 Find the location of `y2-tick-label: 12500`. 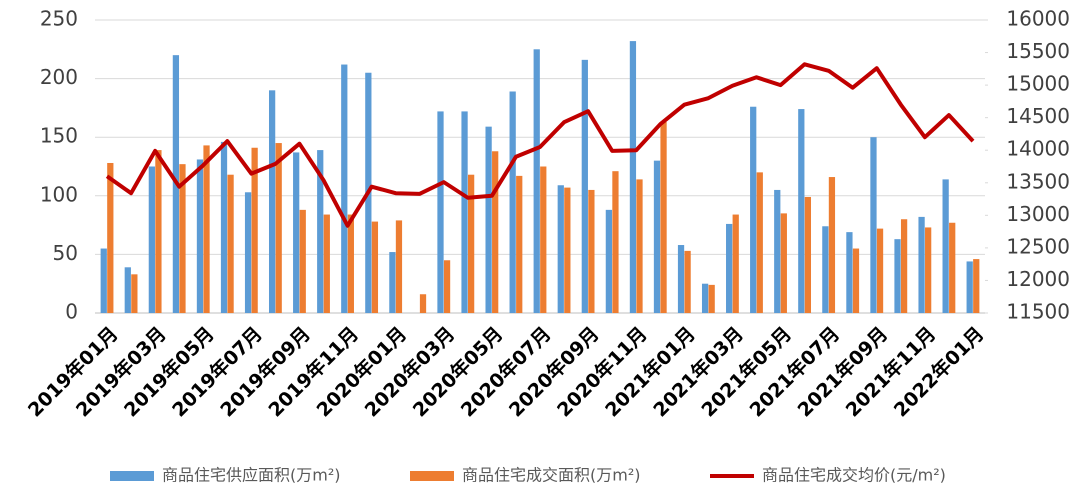

y2-tick-label: 12500 is located at coordinates (1038, 246).